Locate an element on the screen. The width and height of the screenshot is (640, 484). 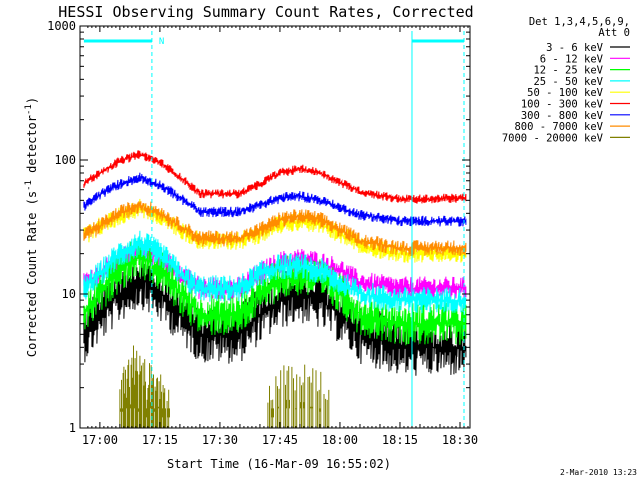
y-axis-label: Corrected Count Rate (s-1 detector-1) is located at coordinates (31, 227).